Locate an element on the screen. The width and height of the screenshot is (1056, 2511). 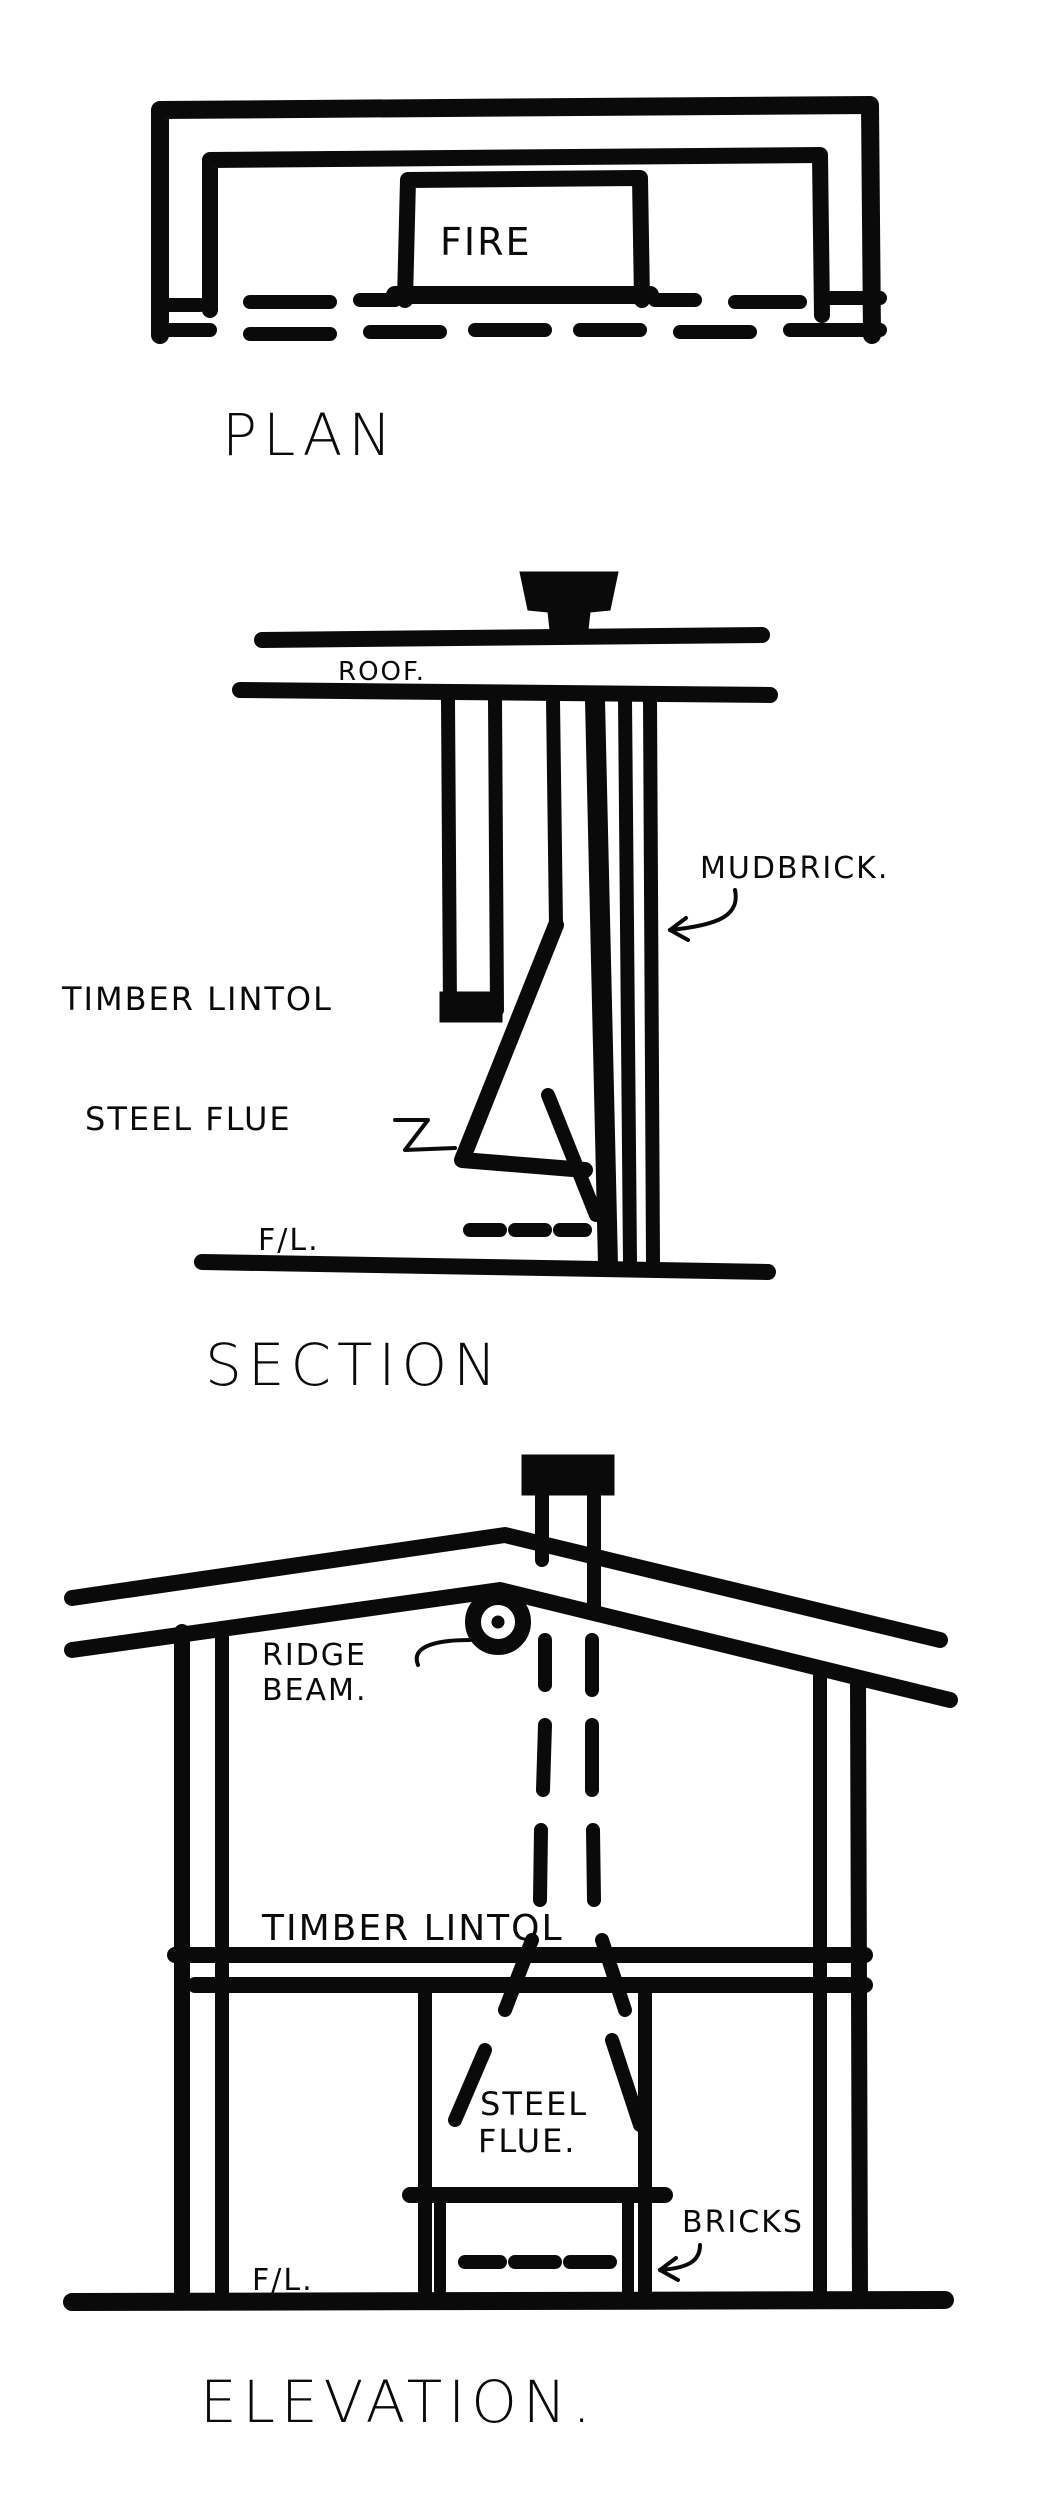
section-timber-lintol is located at coordinates (471, 1007).